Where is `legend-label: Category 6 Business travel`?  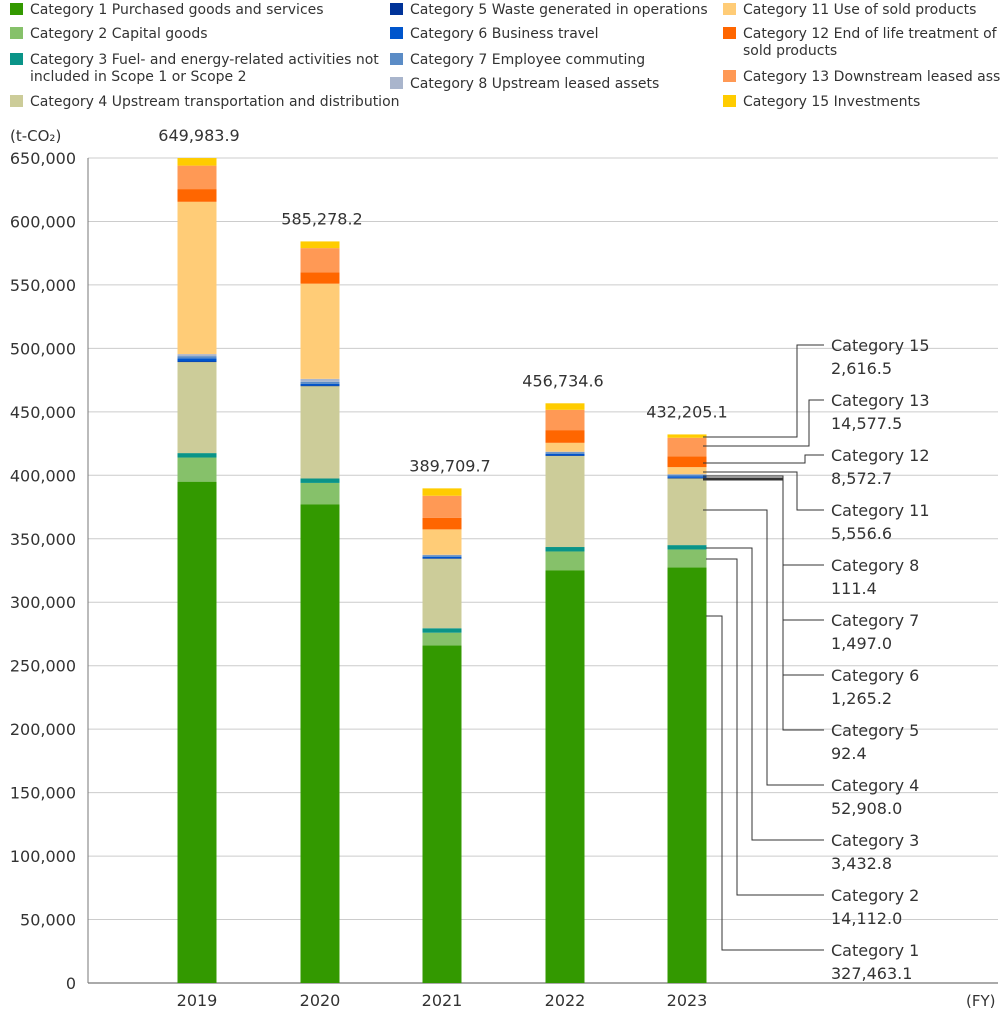 legend-label: Category 6 Business travel is located at coordinates (504, 34).